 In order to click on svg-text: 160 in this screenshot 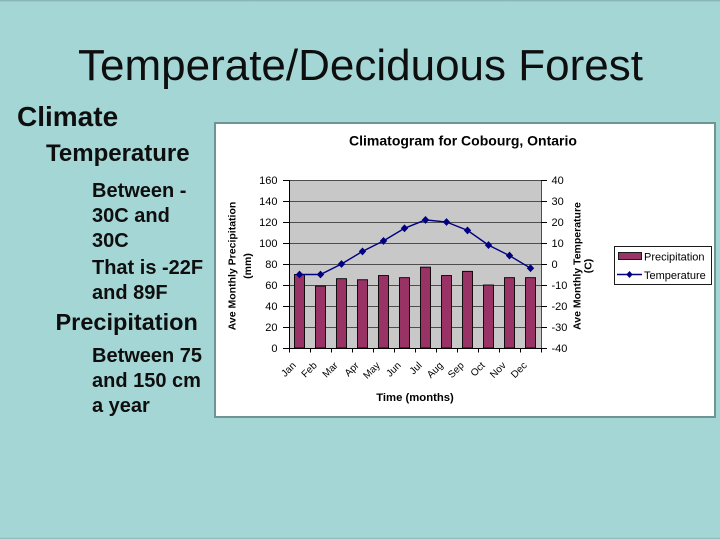, I will do `click(268, 181)`.